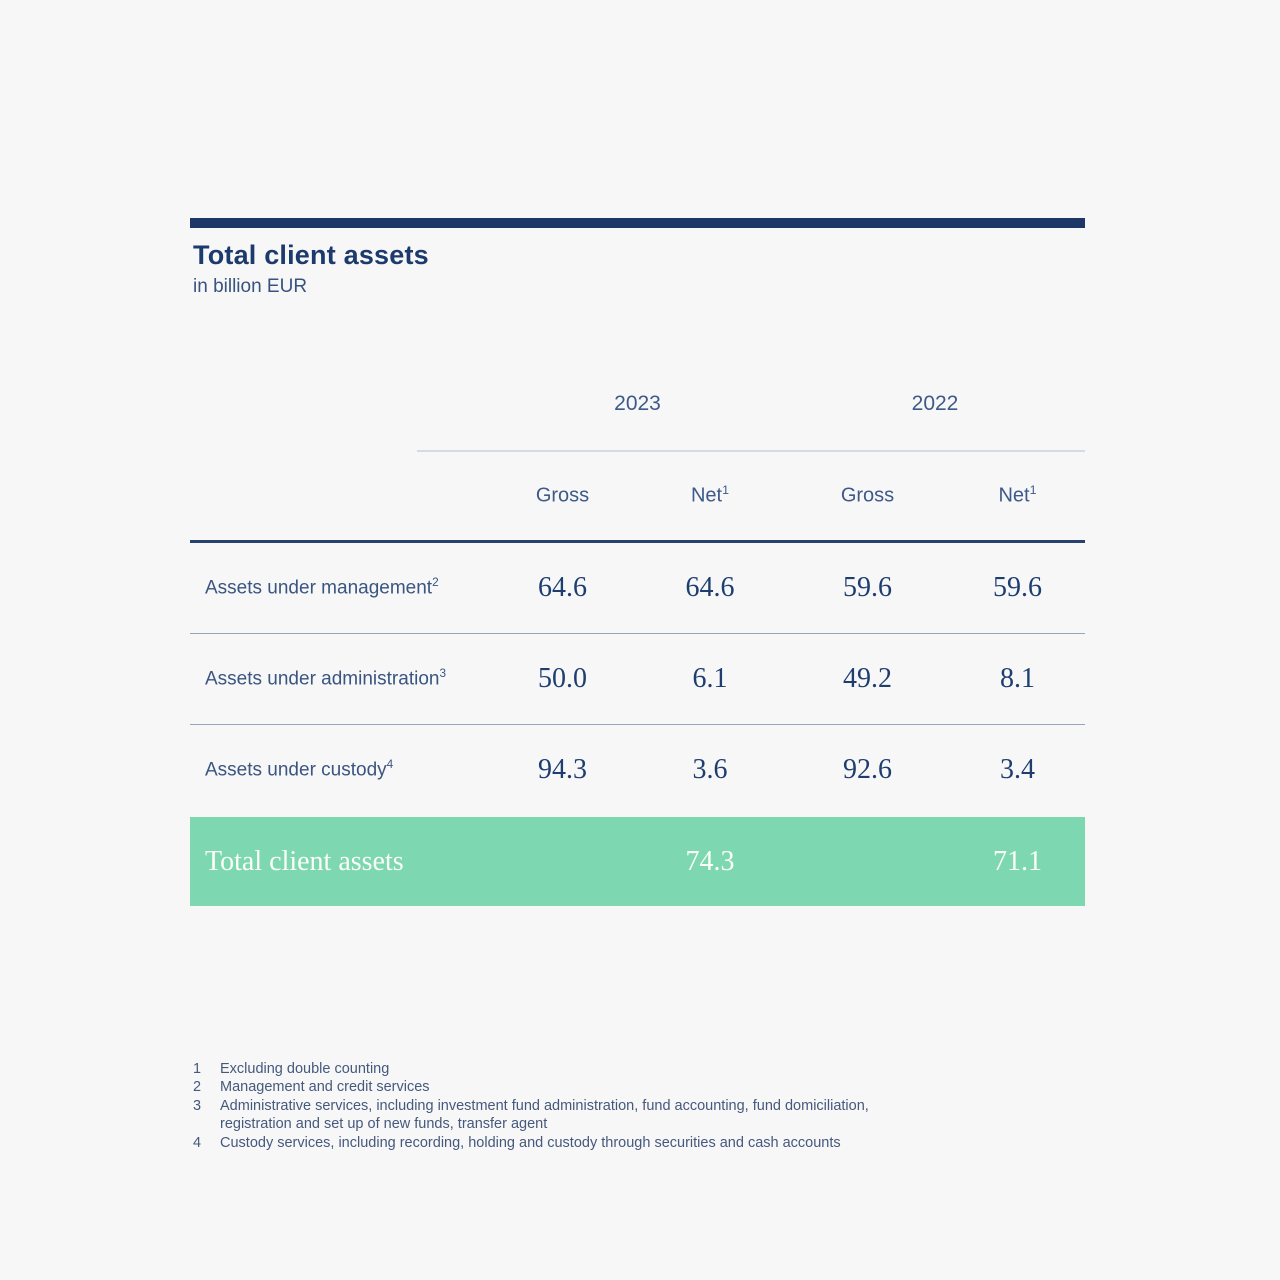 The height and width of the screenshot is (1280, 1280). I want to click on column-header-row: Gross Net1 Gross Net1, so click(637, 496).